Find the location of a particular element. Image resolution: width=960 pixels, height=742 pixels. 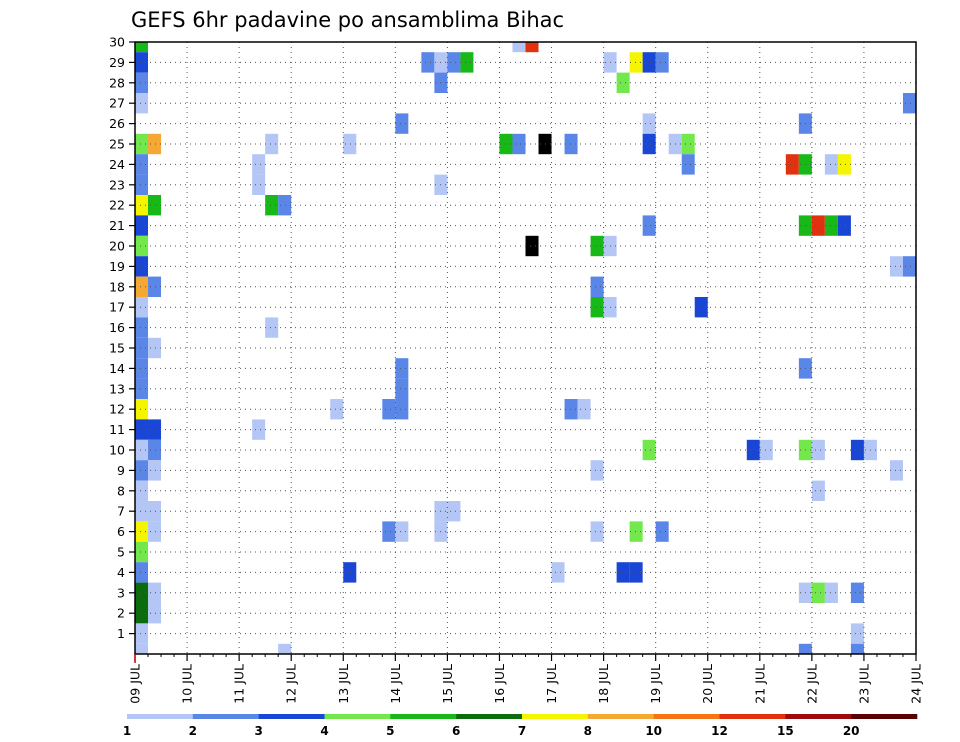

colorbar-label: 4 is located at coordinates (324, 731).